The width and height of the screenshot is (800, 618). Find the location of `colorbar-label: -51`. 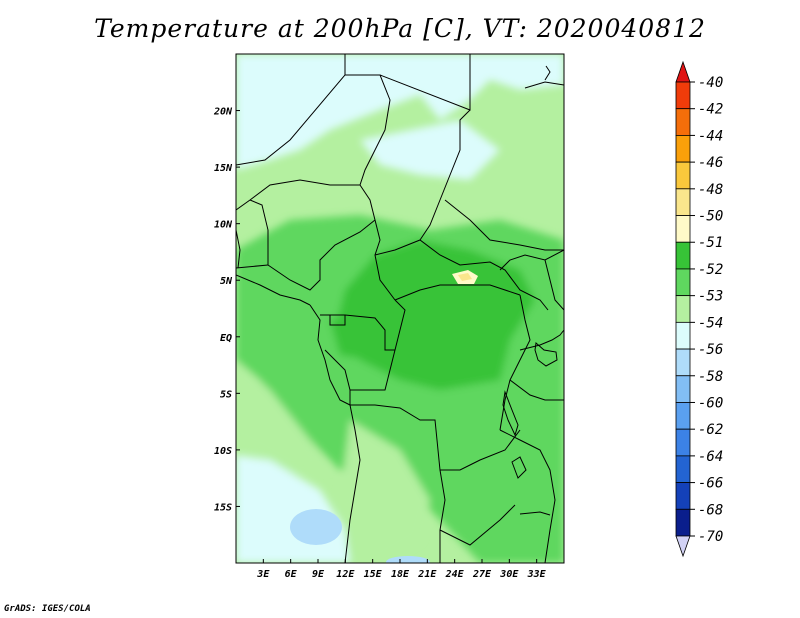

colorbar-label: -51 is located at coordinates (710, 243).